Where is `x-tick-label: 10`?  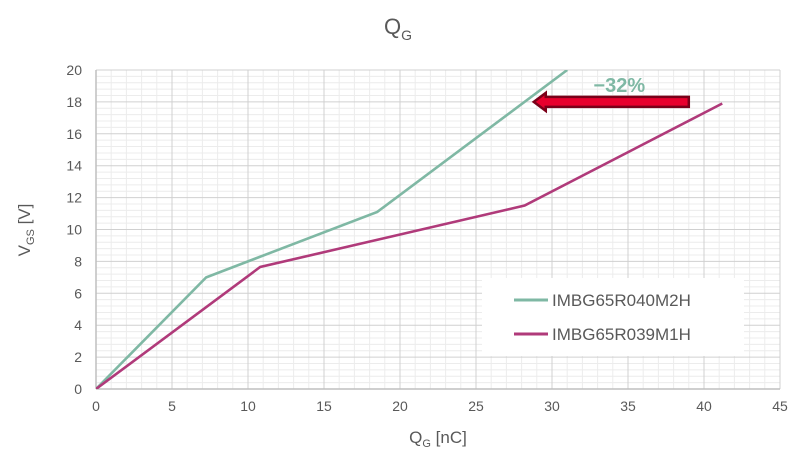
x-tick-label: 10 is located at coordinates (248, 406).